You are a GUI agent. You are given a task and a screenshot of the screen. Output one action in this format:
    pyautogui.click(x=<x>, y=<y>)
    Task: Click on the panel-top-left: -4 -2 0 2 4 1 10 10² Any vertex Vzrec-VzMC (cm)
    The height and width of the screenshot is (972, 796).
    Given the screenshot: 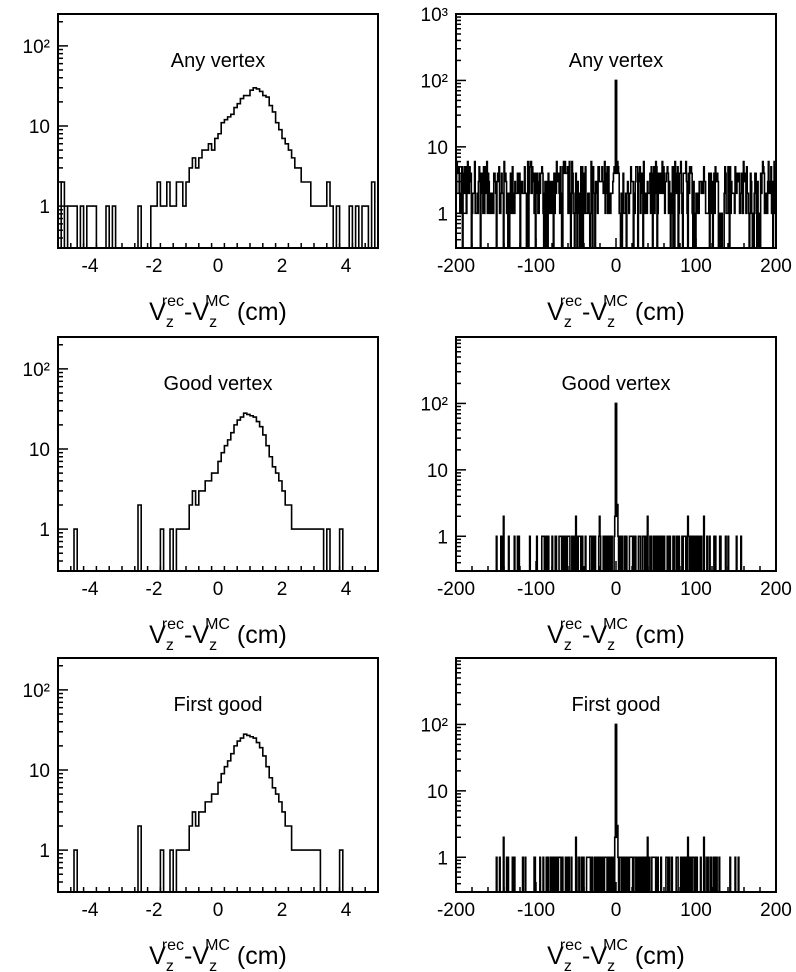 What is the action you would take?
    pyautogui.click(x=201, y=172)
    